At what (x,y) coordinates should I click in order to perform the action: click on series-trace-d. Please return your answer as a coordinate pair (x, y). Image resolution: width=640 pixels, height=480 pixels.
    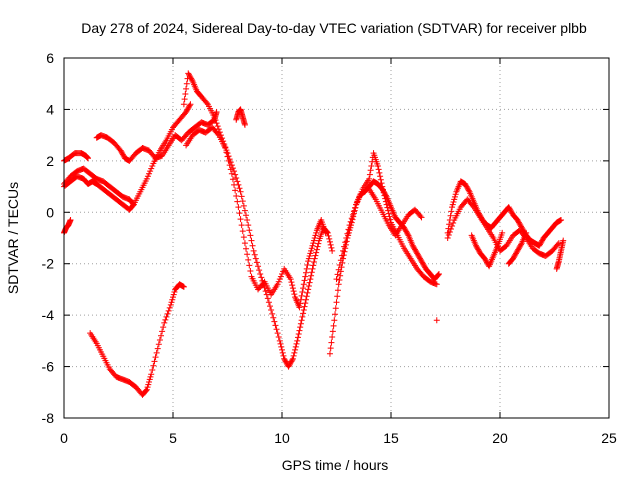
    Looking at the image, I should click on (76, 157).